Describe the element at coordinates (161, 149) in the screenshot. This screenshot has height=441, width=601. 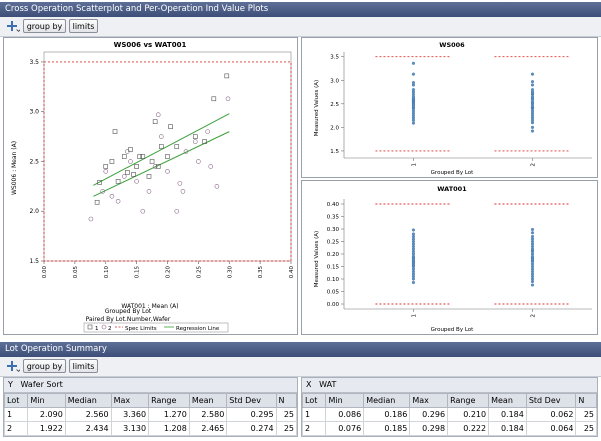
I see `regression-line` at that location.